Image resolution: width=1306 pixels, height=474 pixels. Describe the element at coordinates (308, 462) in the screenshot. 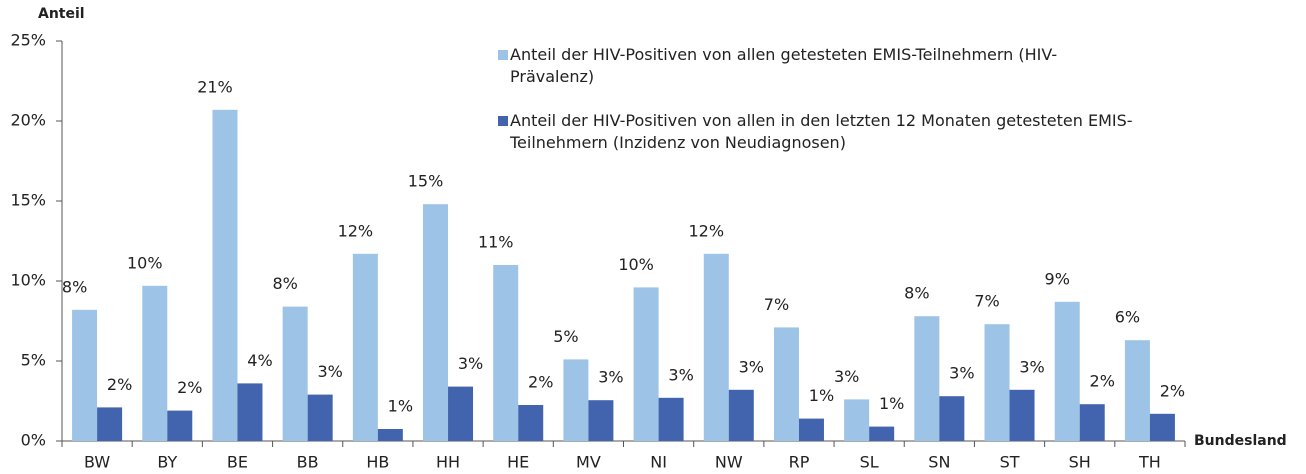

I see `x-tick-label: BB` at that location.